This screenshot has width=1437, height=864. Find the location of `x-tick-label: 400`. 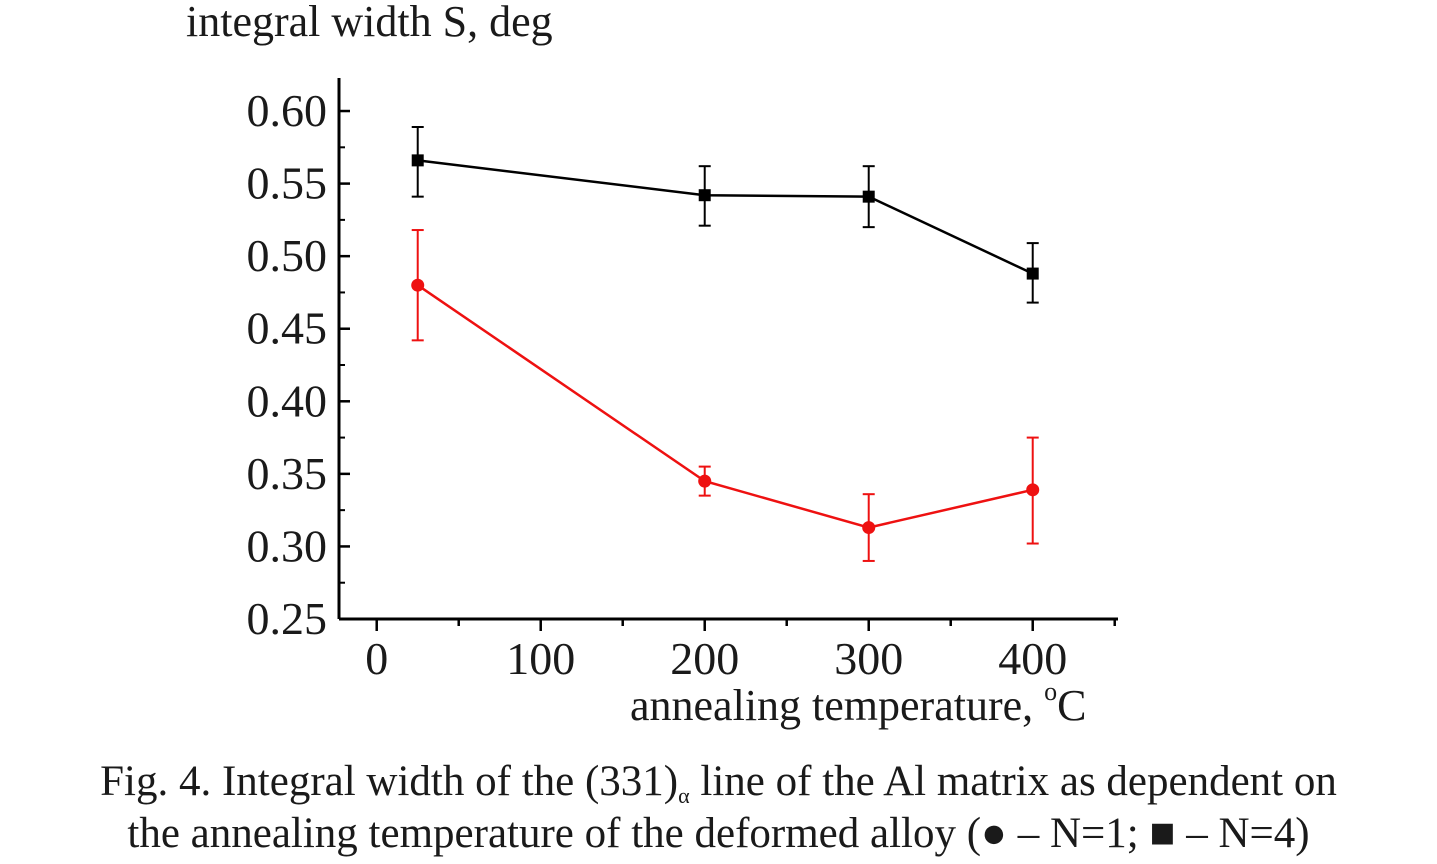

x-tick-label: 400 is located at coordinates (1032, 658).